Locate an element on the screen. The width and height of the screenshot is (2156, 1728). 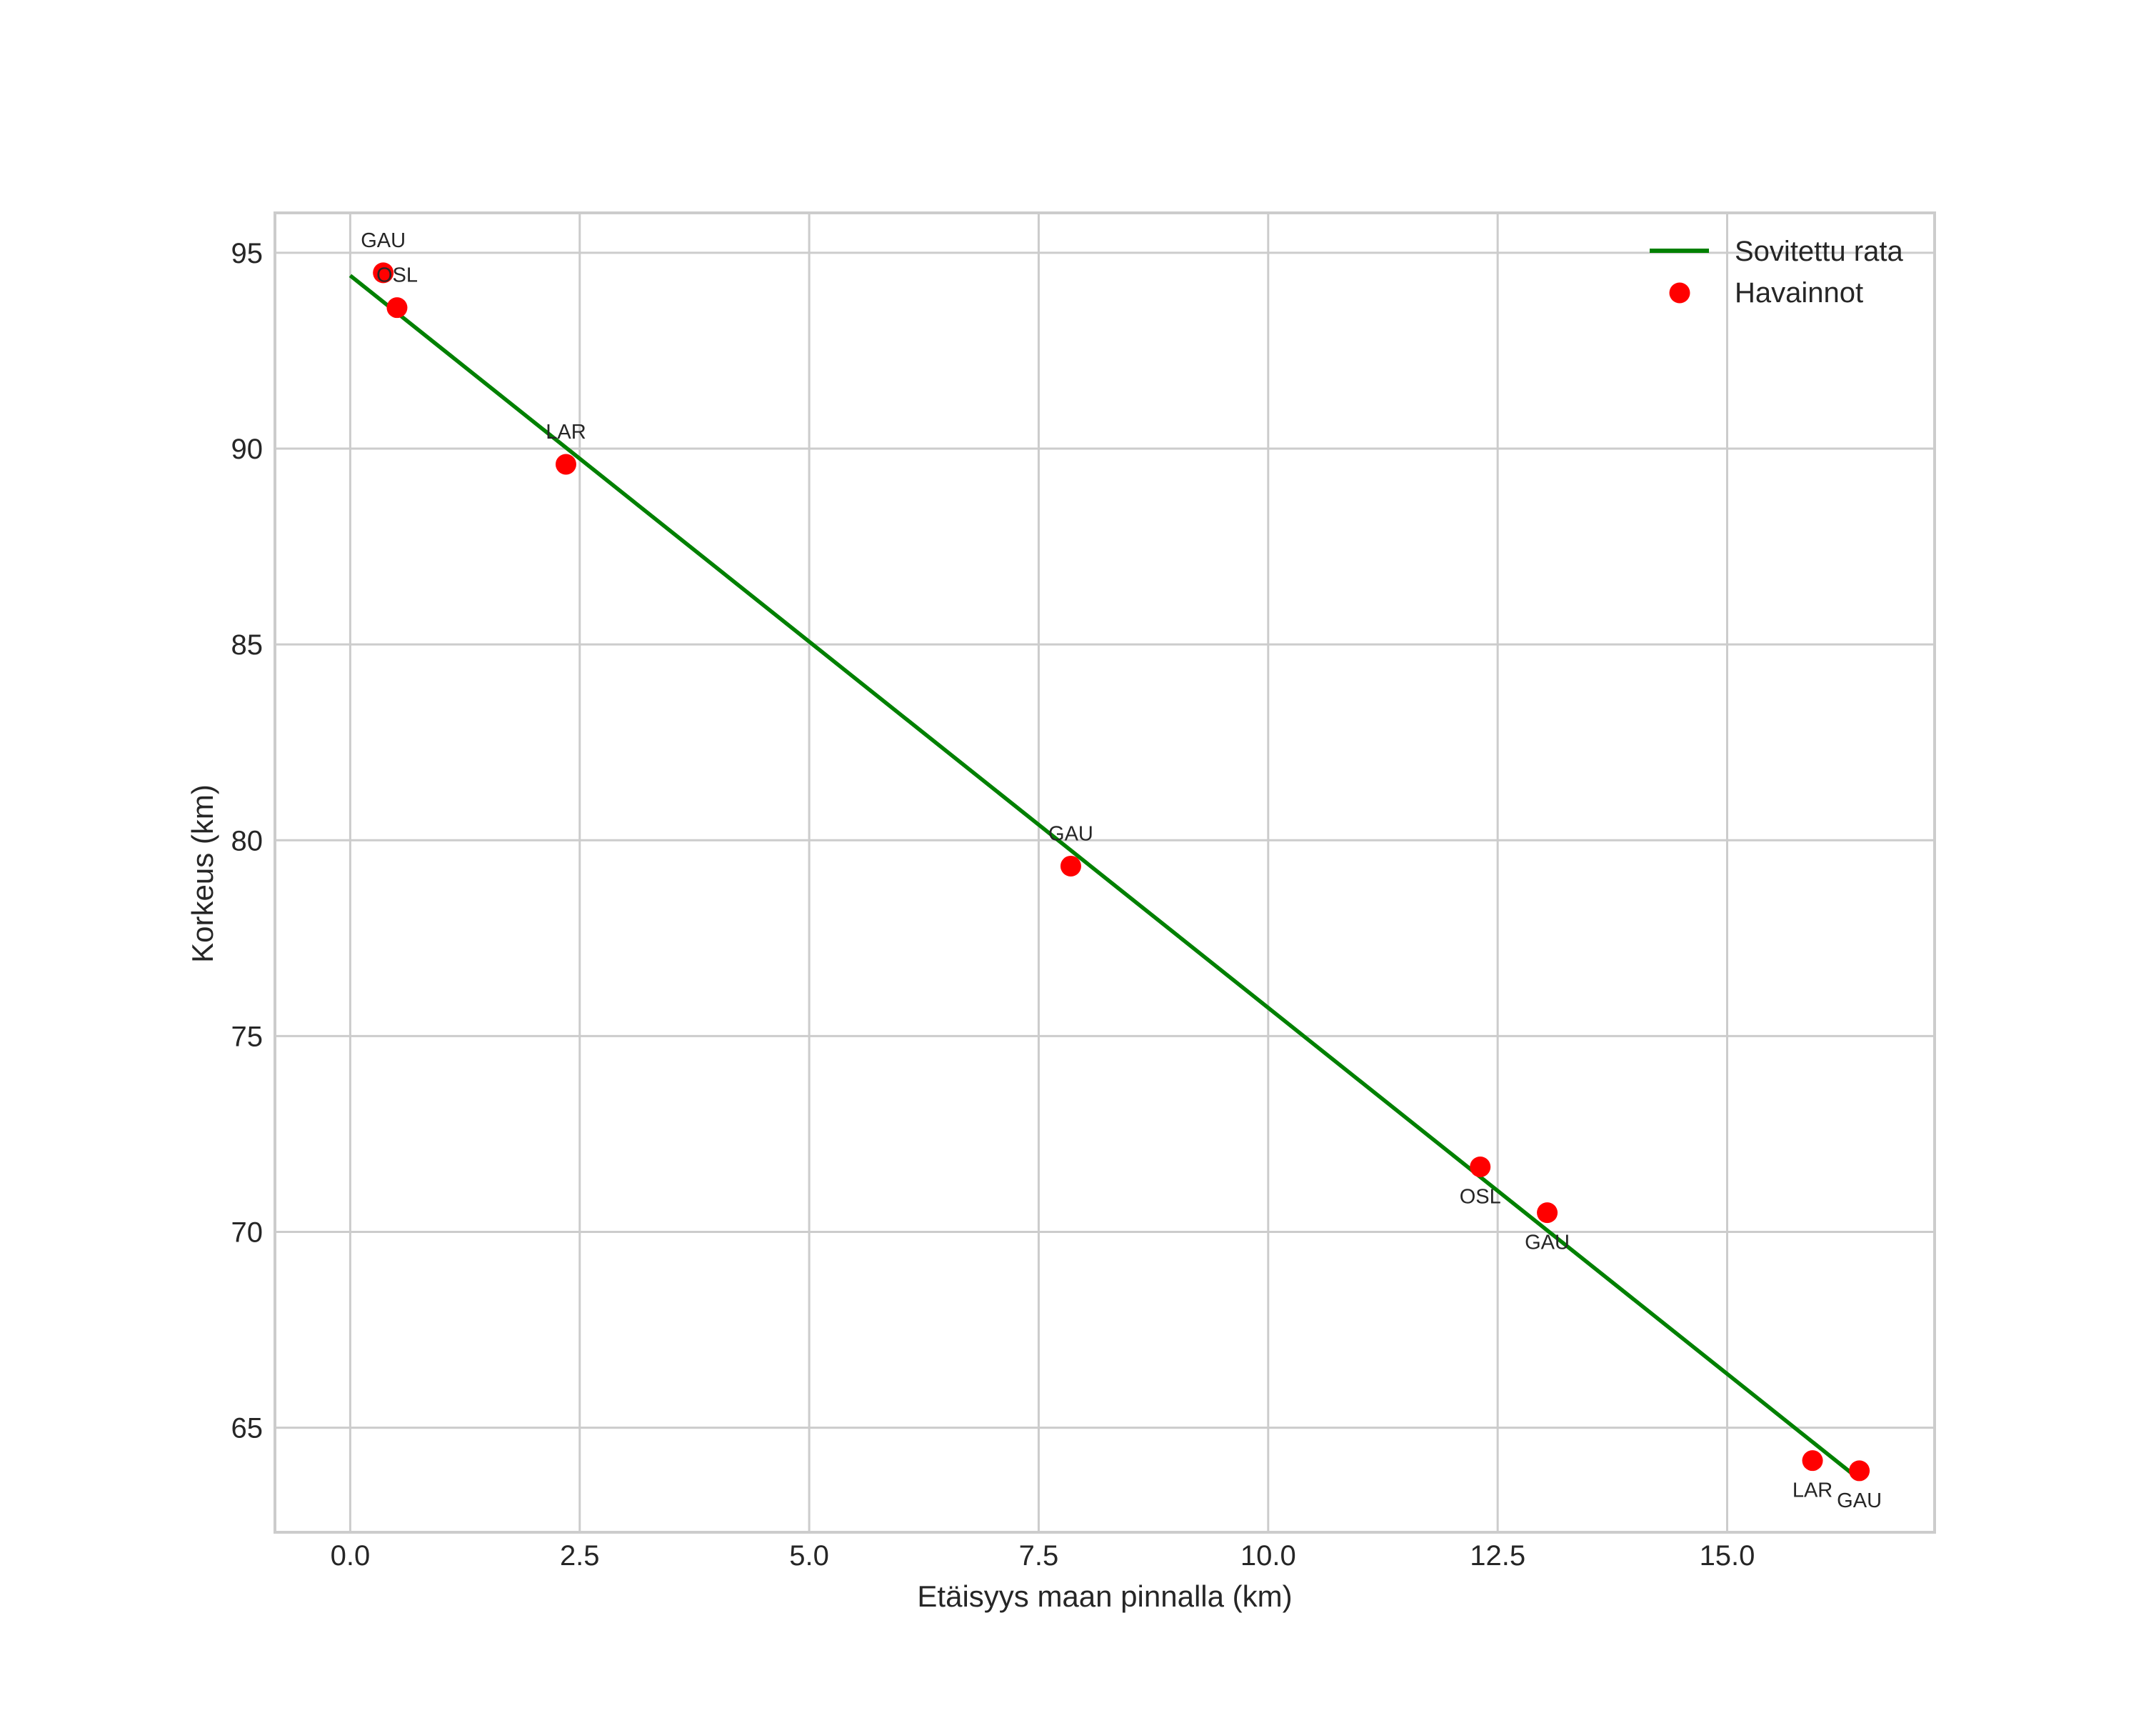
legend-label-fitted: Sovitettu rata is located at coordinates (1819, 251).